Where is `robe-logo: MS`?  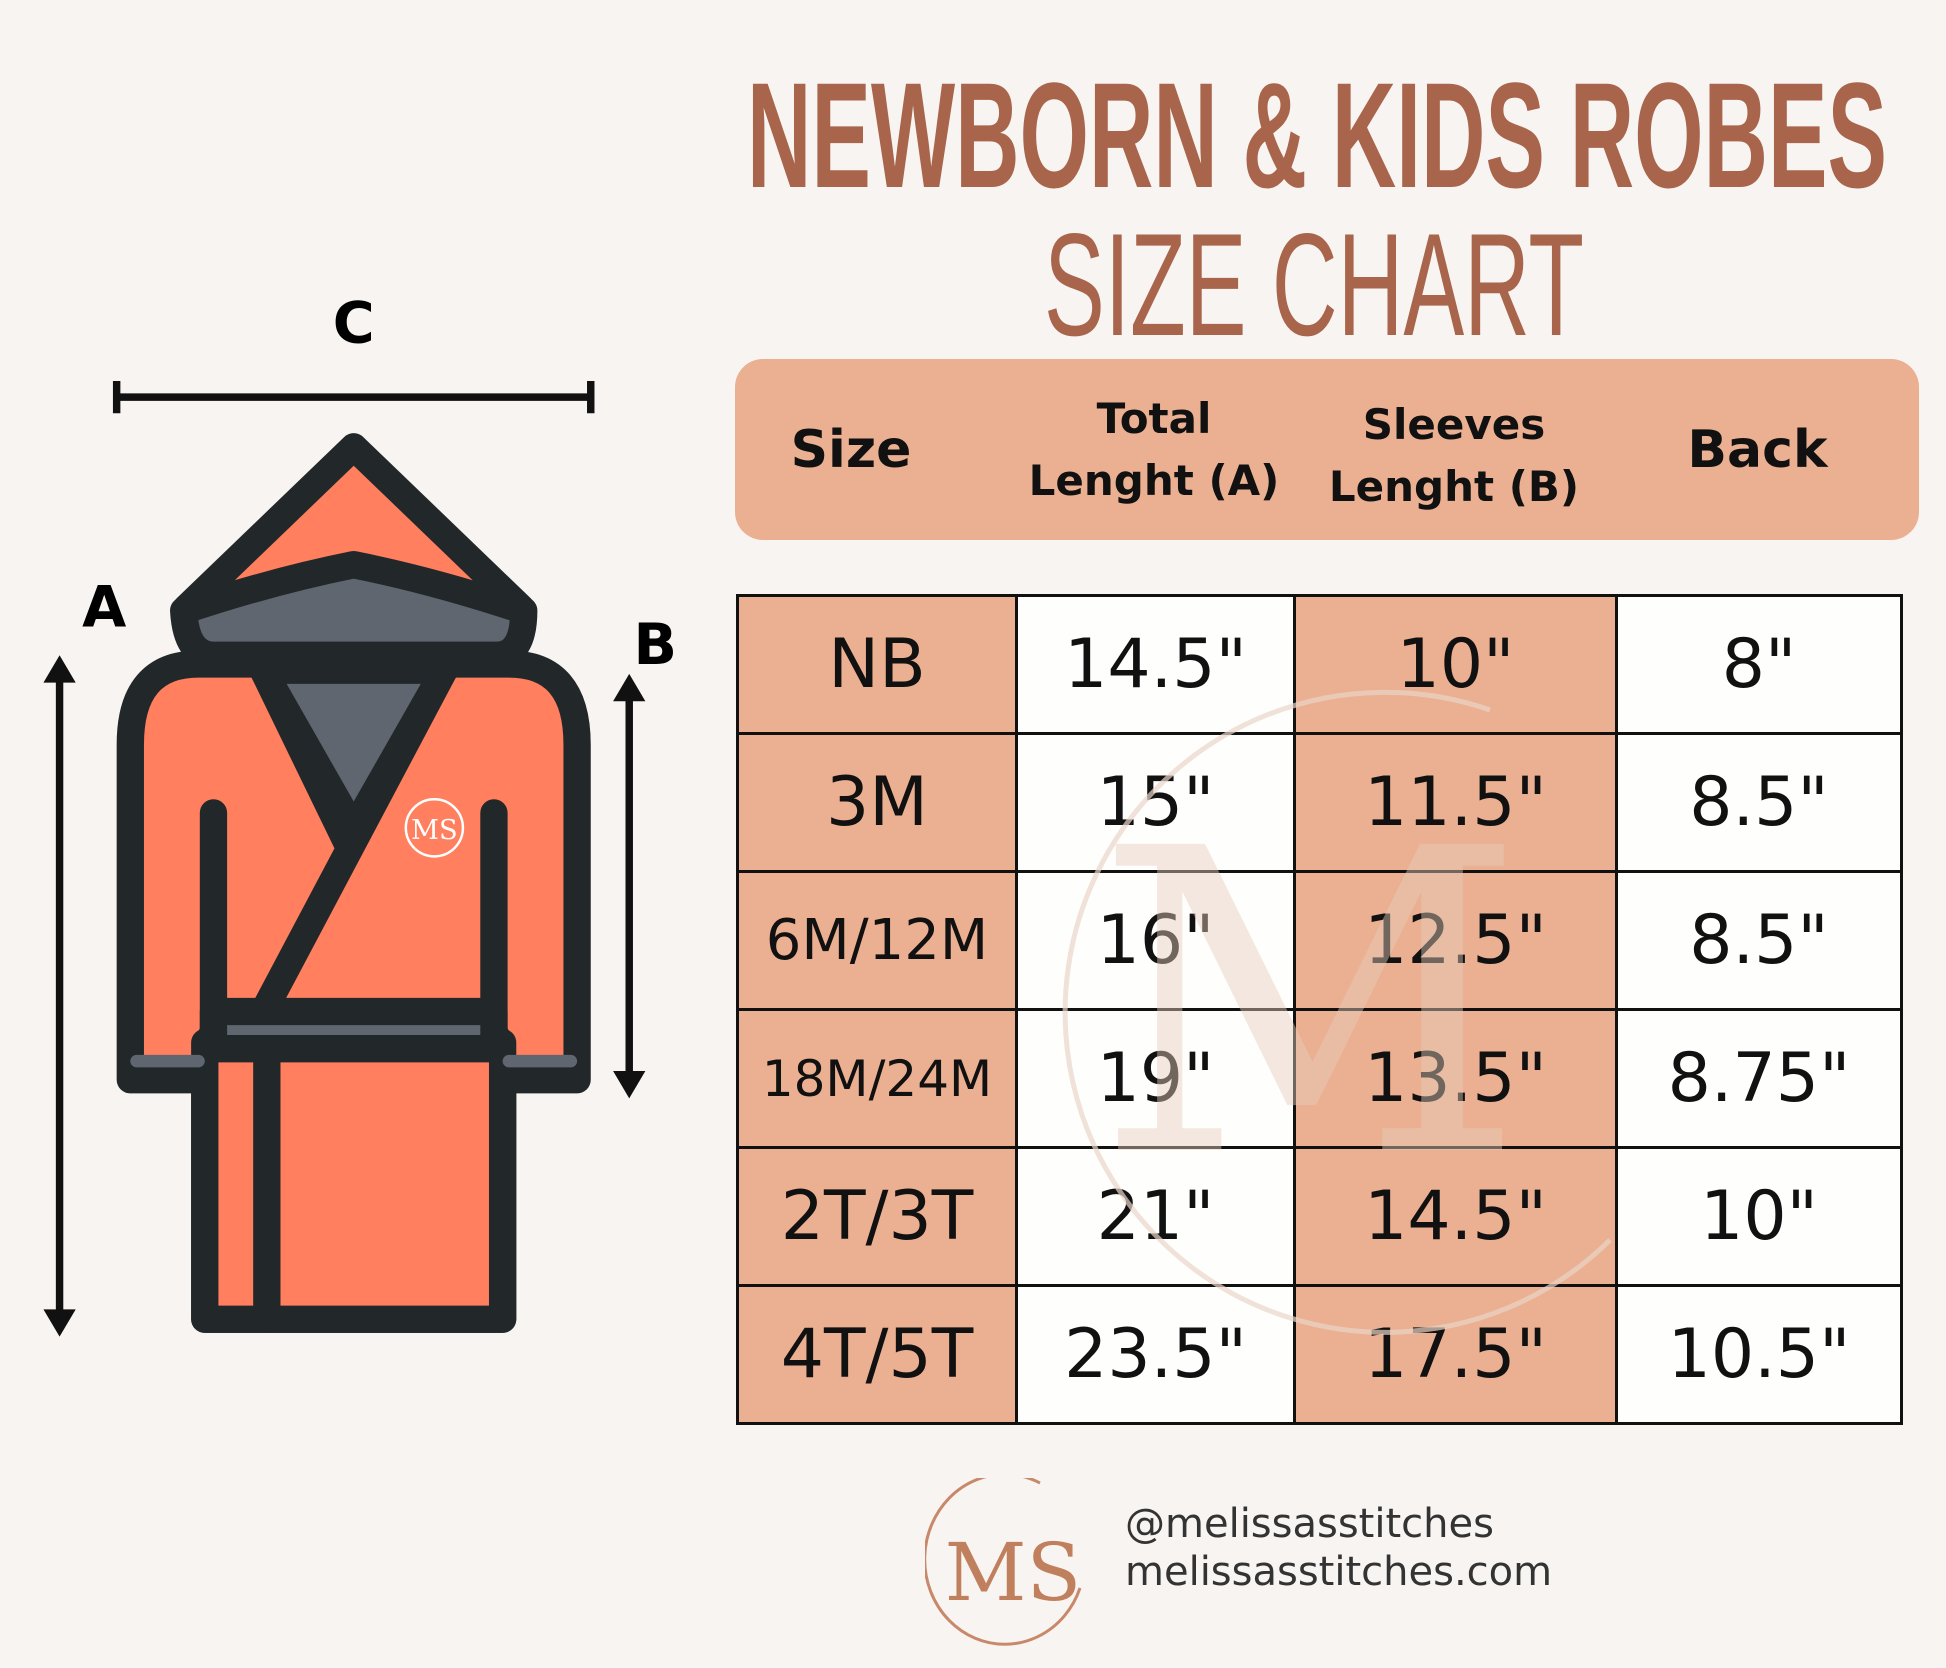
robe-logo: MS is located at coordinates (434, 828).